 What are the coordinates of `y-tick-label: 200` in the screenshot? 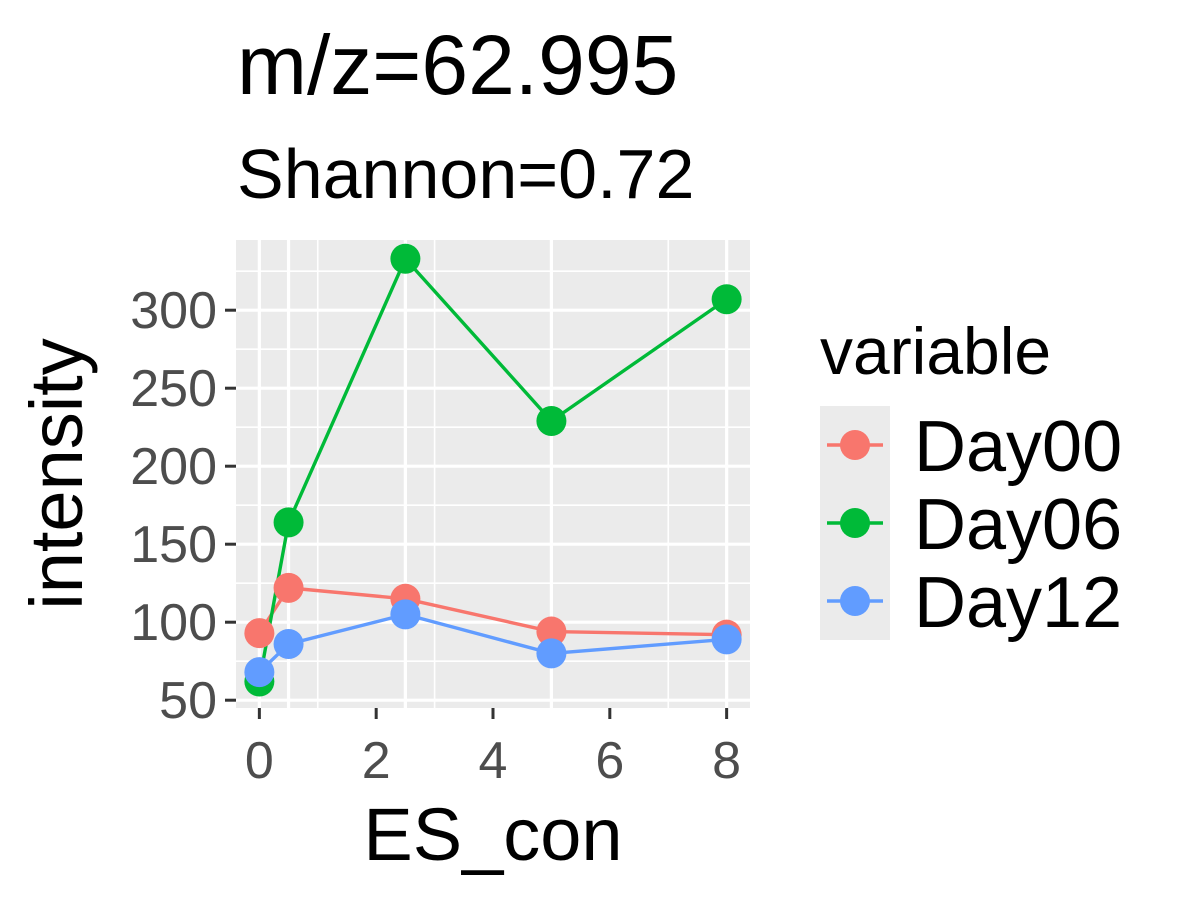 It's located at (173, 467).